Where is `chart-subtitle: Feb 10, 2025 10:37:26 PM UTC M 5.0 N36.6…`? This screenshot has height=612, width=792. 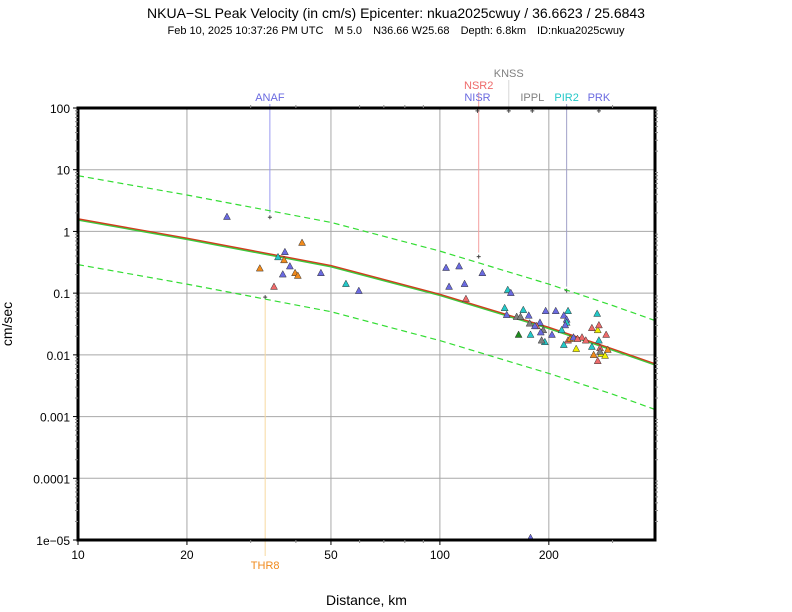 chart-subtitle: Feb 10, 2025 10:37:26 PM UTC M 5.0 N36.6… is located at coordinates (396, 31).